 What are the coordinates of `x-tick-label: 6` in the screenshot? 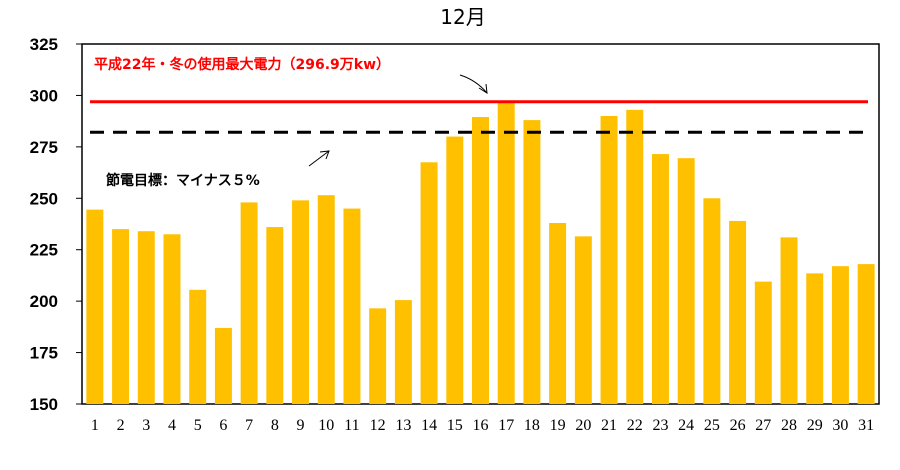 It's located at (223, 425).